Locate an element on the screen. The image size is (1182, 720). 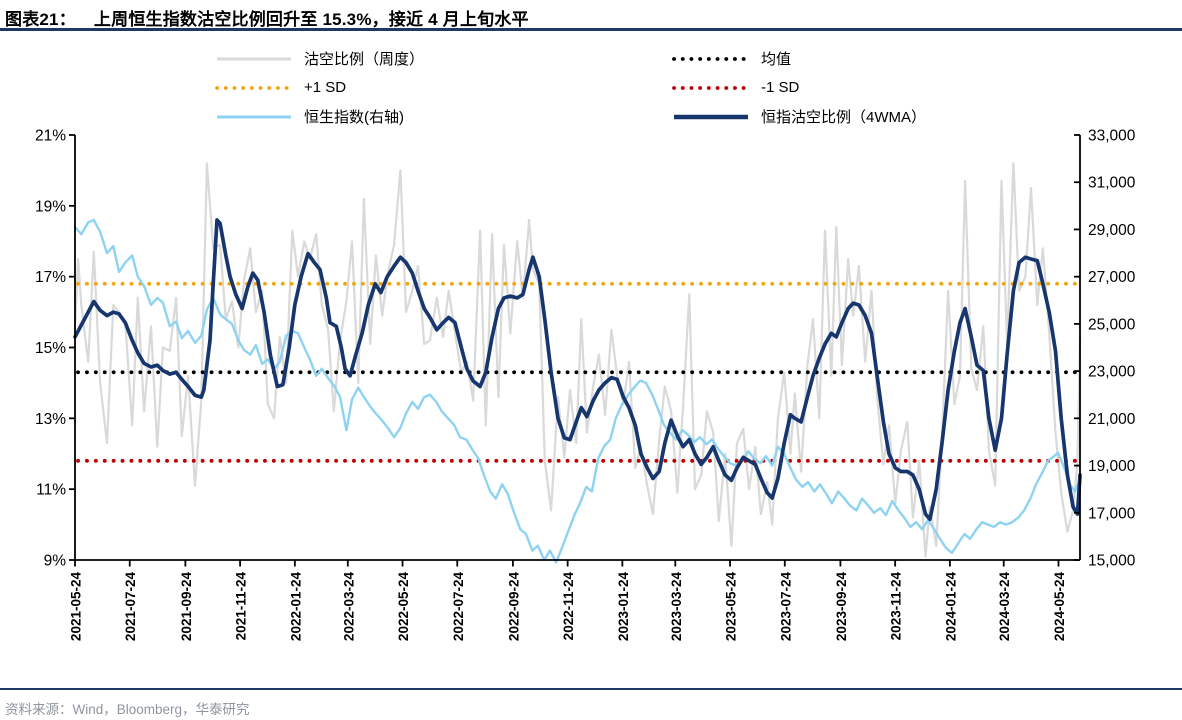
figure-title-text: 上周恒生指数沽空比例回升至 15.3%，接近 4 月上旬水平 is located at coordinates (311, 19).